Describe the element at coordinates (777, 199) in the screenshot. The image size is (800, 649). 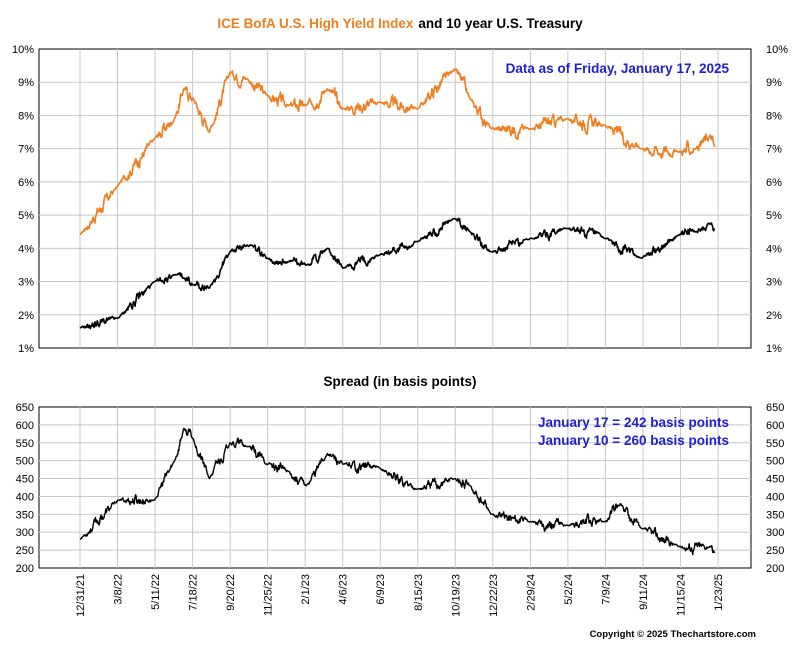
I see `top-right-axis-ticks: 1% 2% 3% 4% 5% 6% 7% 8% 9% 10%` at that location.